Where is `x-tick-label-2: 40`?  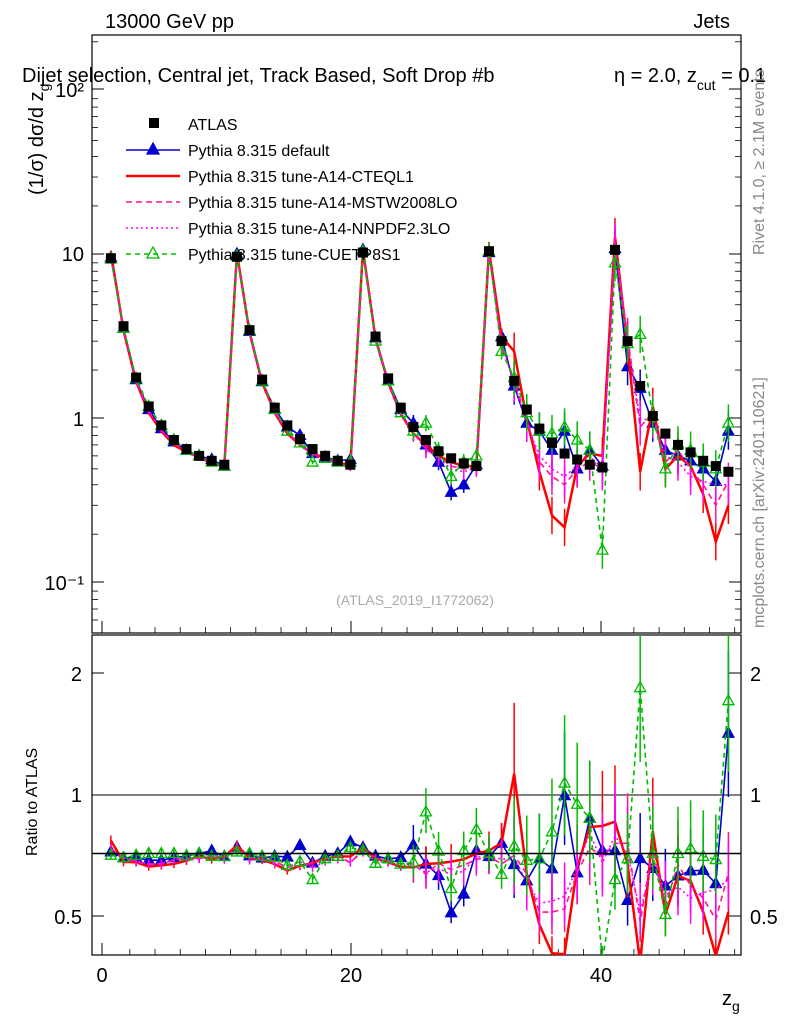 x-tick-label-2: 40 is located at coordinates (601, 976).